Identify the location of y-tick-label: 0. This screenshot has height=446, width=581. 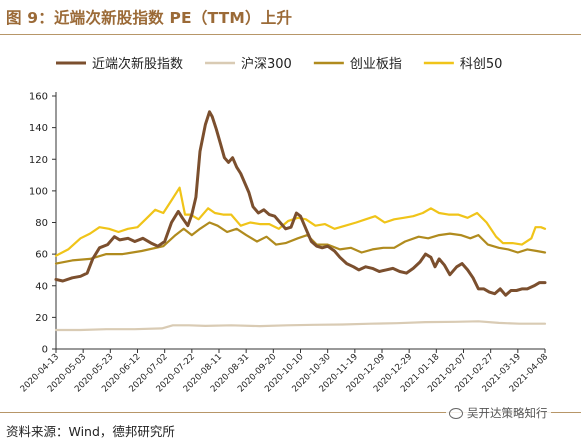
(45, 350).